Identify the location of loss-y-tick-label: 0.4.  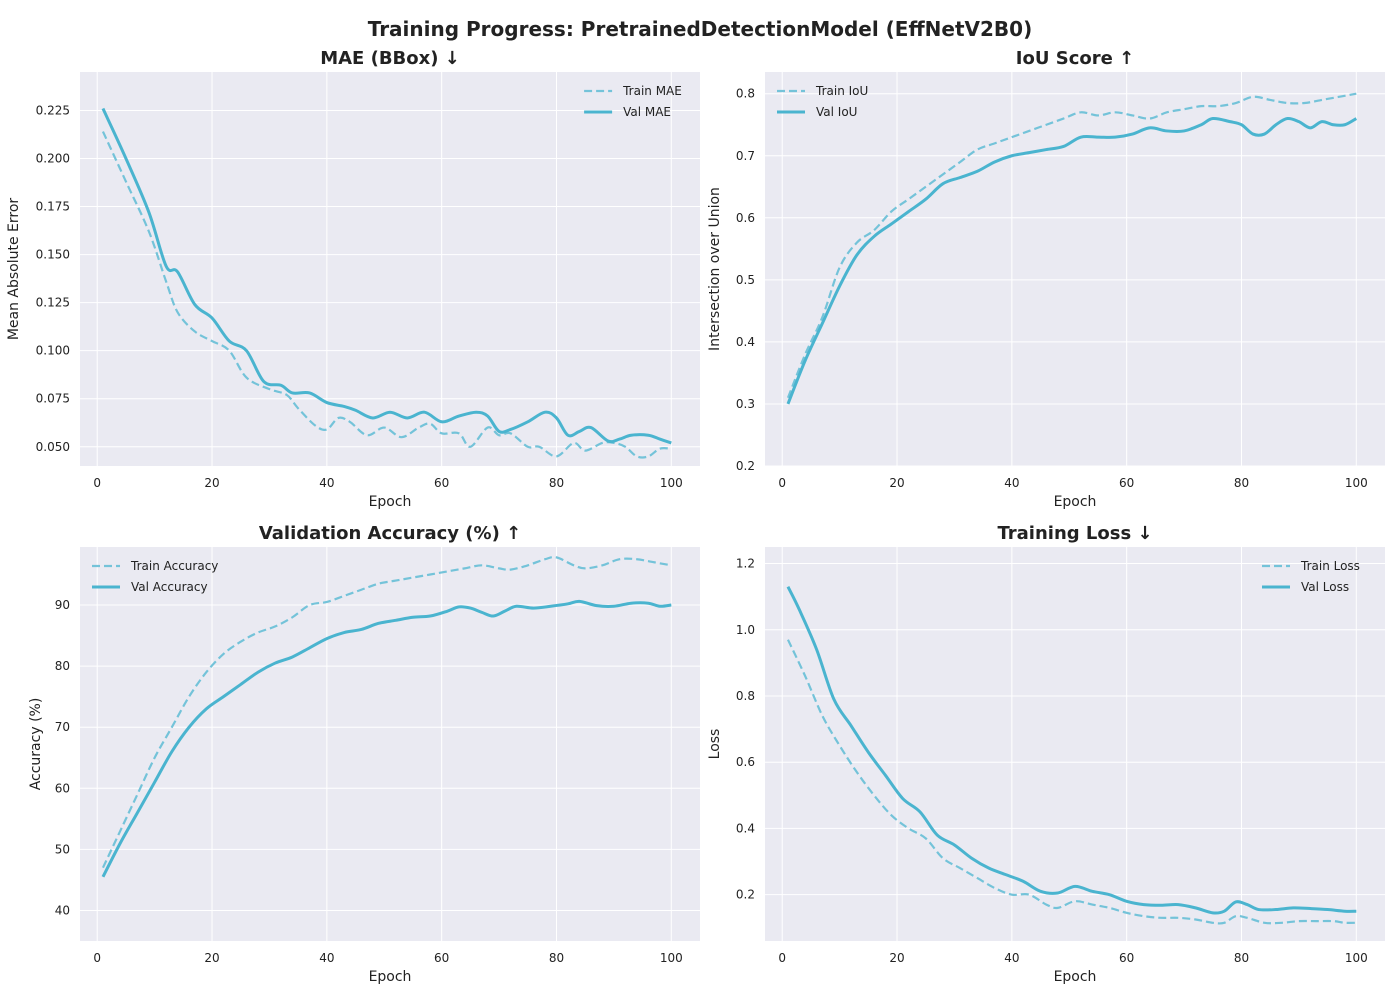
(745, 828).